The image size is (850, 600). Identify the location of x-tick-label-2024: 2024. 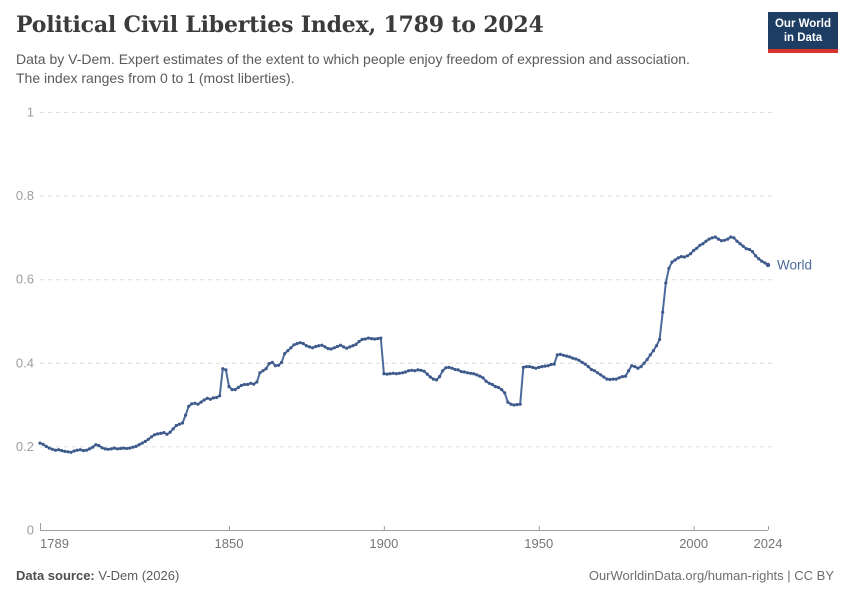
(768, 543).